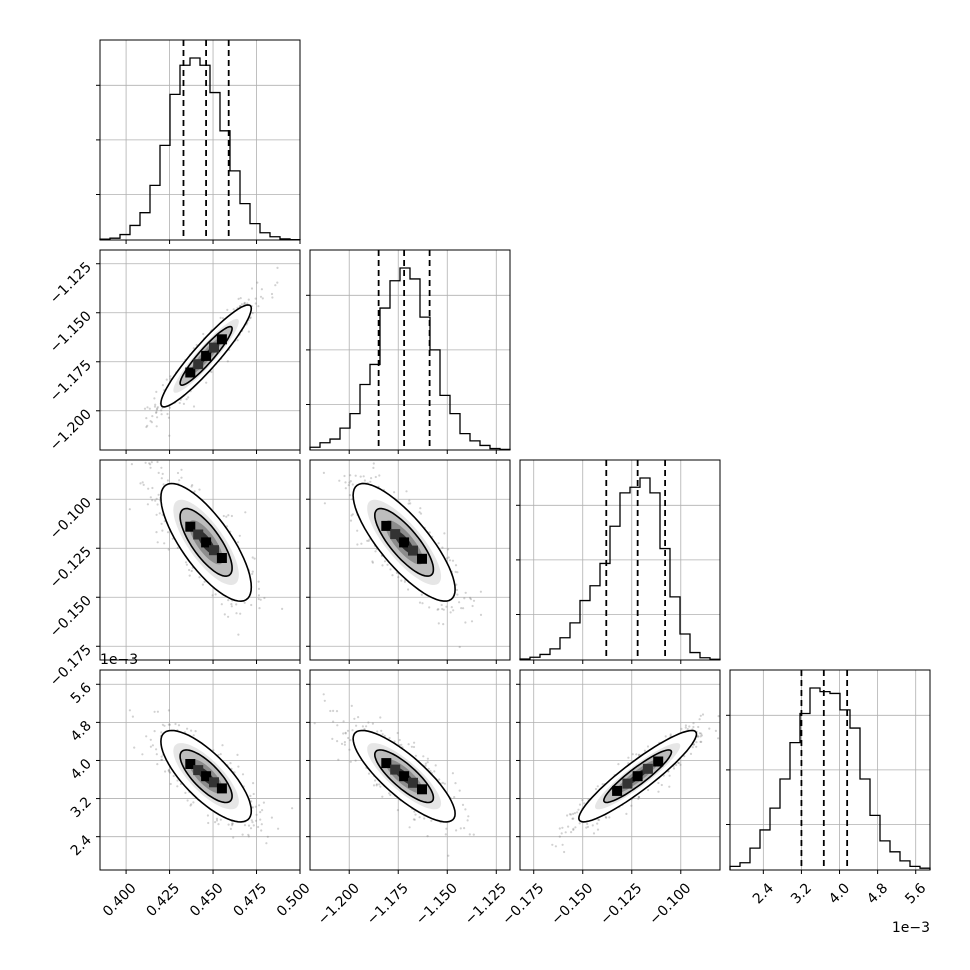  Describe the element at coordinates (388, 904) in the screenshot. I see `x-tick-label: −1.175` at that location.